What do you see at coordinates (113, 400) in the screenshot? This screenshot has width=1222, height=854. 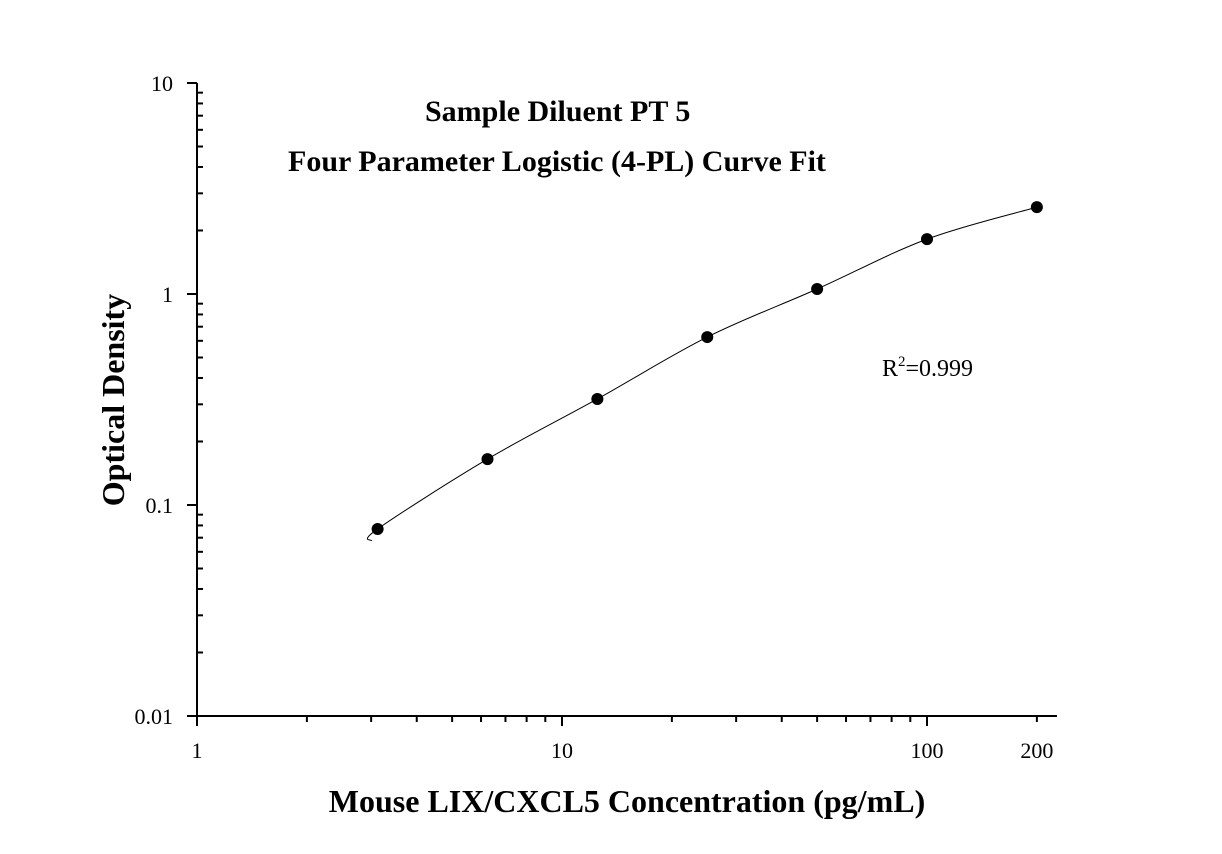 I see `y-axis-title: Optical Density` at bounding box center [113, 400].